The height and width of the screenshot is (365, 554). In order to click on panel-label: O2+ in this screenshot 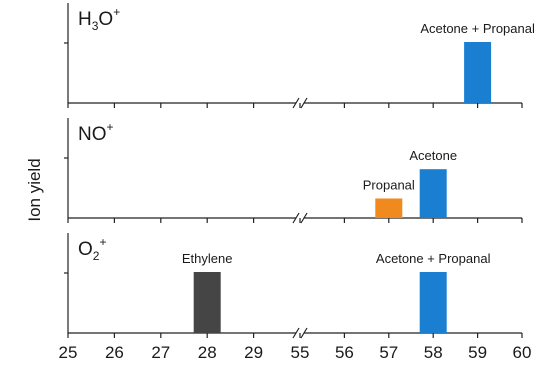, I will do `click(92, 249)`.